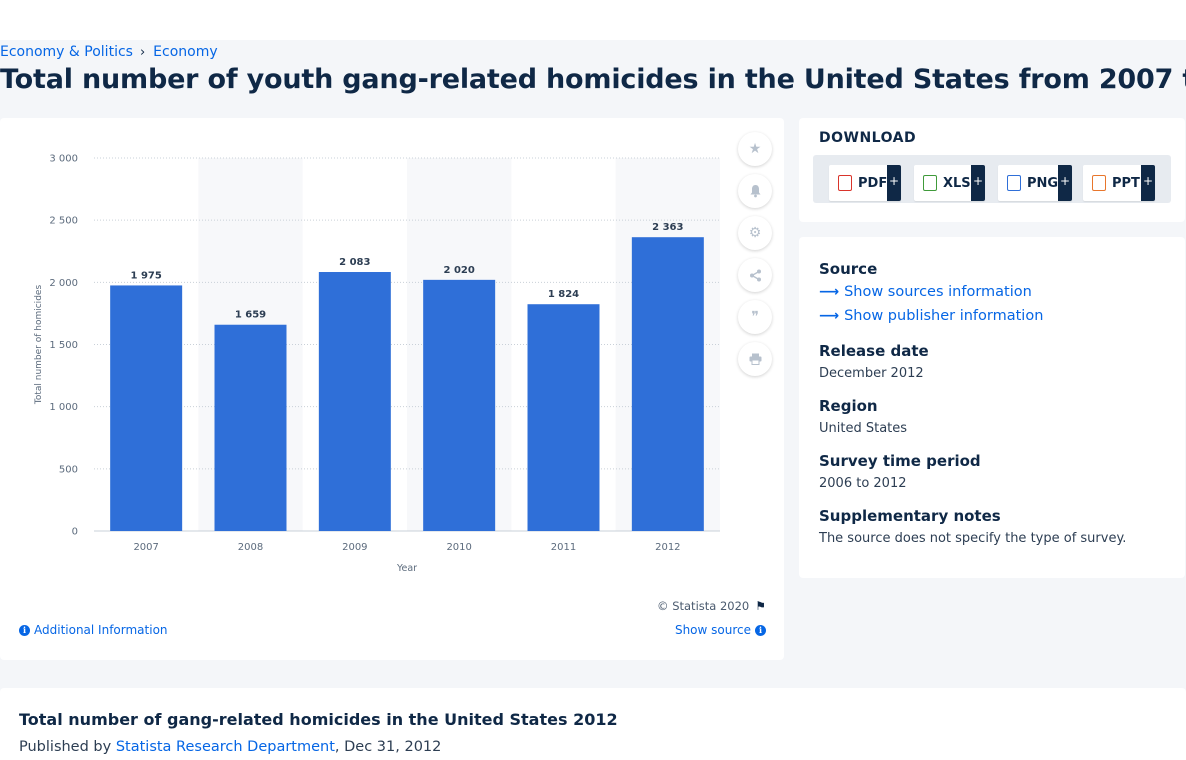 This screenshot has height=760, width=1186. I want to click on release-date-heading: Release date, so click(874, 351).